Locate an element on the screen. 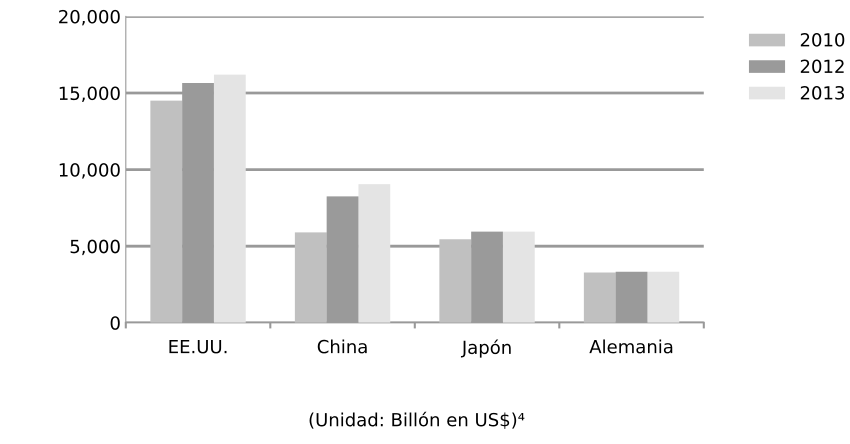 The width and height of the screenshot is (850, 444). x-tick-label: China is located at coordinates (342, 346).